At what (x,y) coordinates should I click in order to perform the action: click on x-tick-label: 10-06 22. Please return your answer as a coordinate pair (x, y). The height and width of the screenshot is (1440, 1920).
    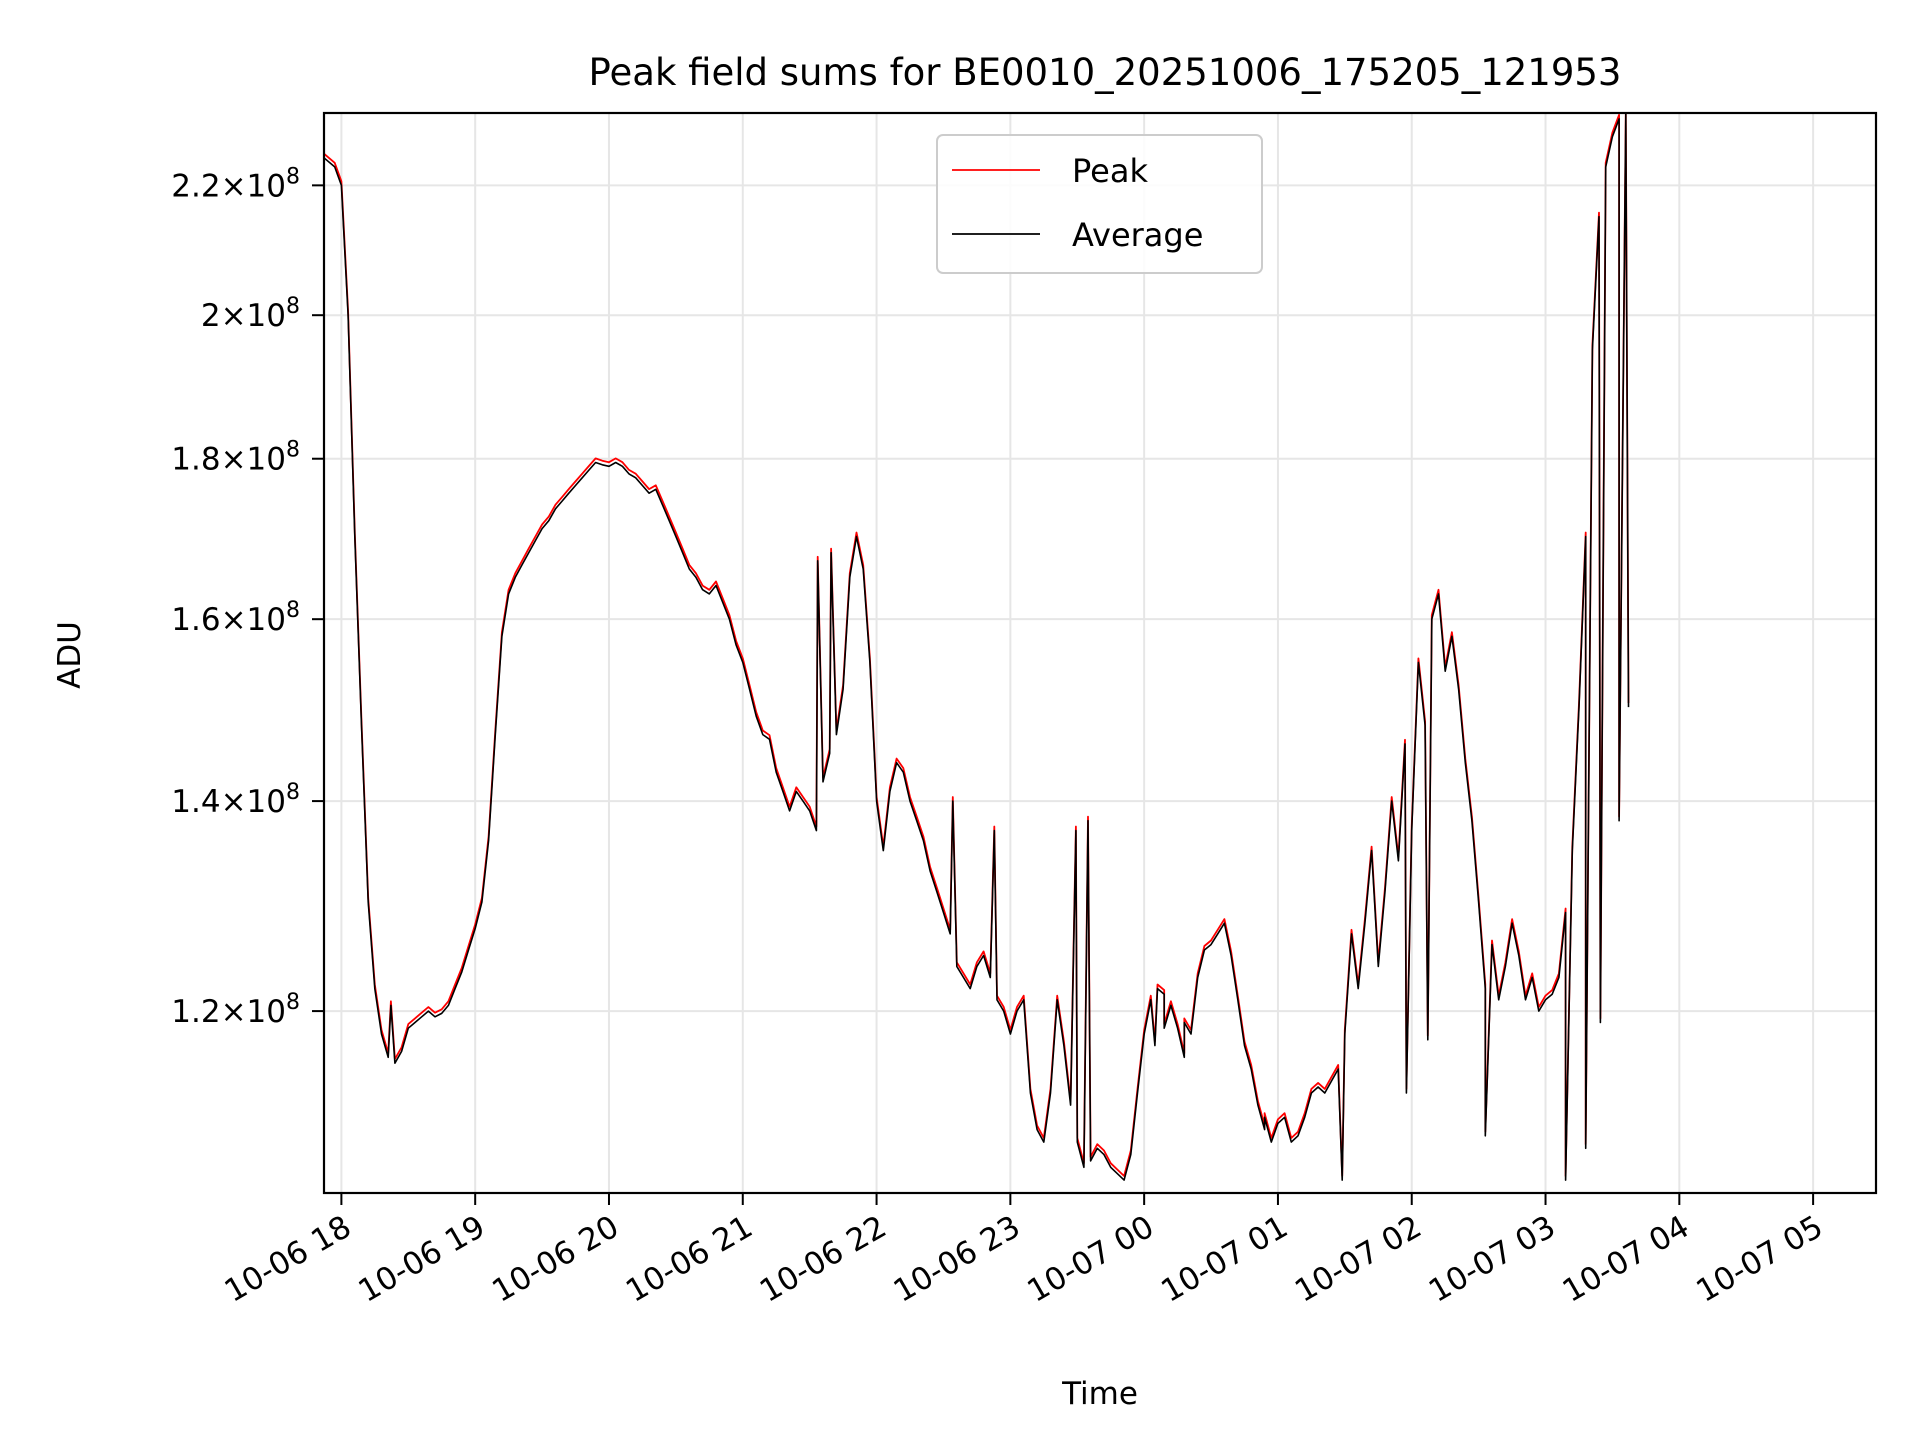
    Looking at the image, I should click on (823, 1259).